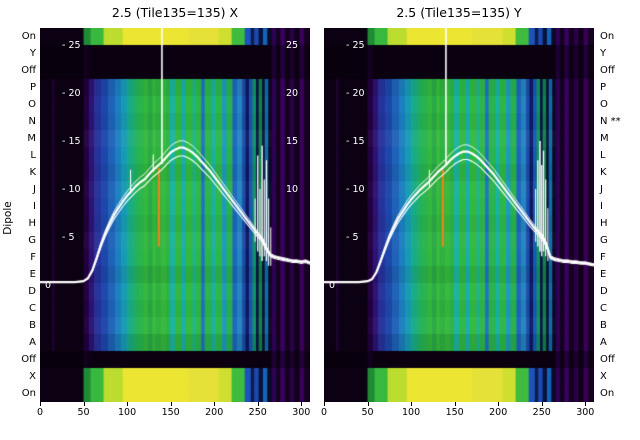  What do you see at coordinates (32, 53) in the screenshot?
I see `dipole-row-label-left: Y` at bounding box center [32, 53].